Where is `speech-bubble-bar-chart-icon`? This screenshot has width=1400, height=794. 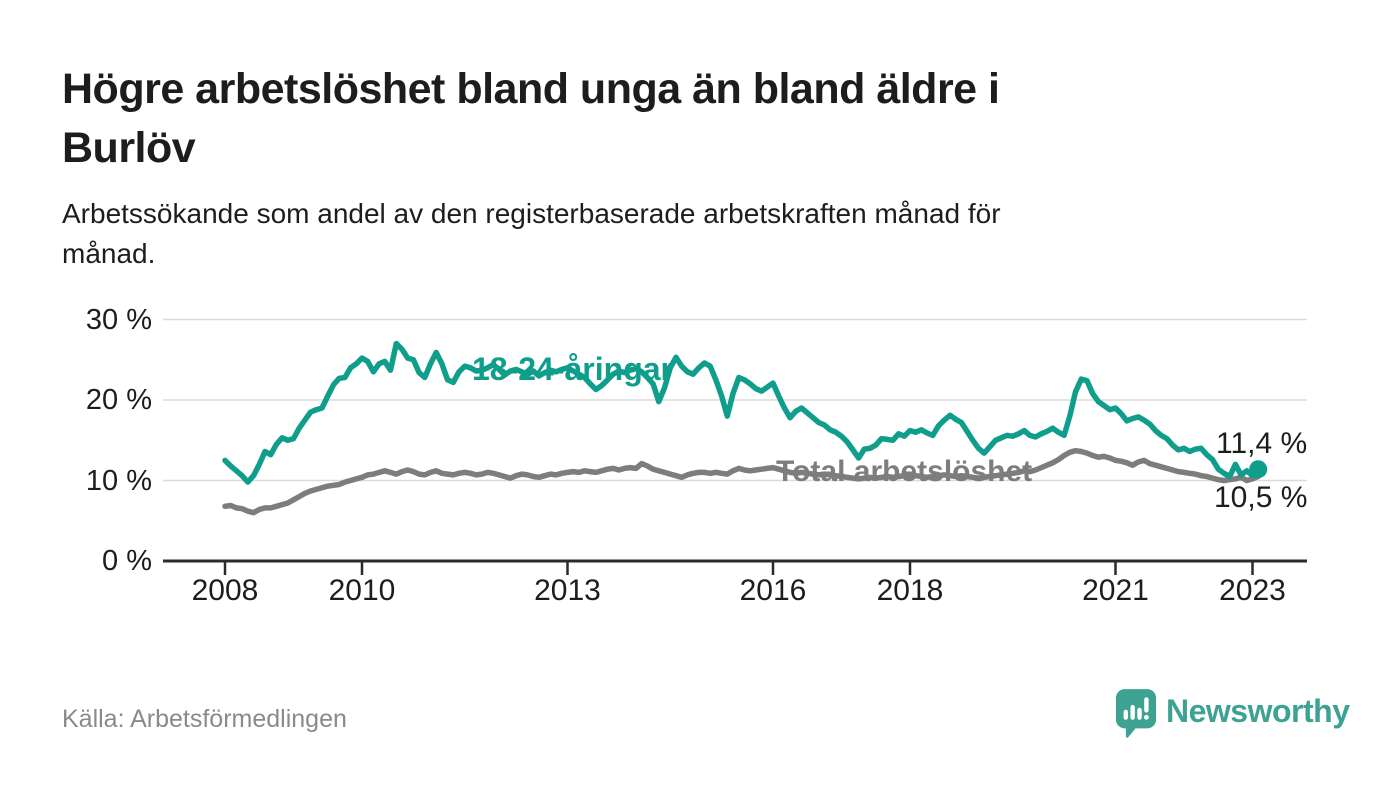 speech-bubble-bar-chart-icon is located at coordinates (1136, 713).